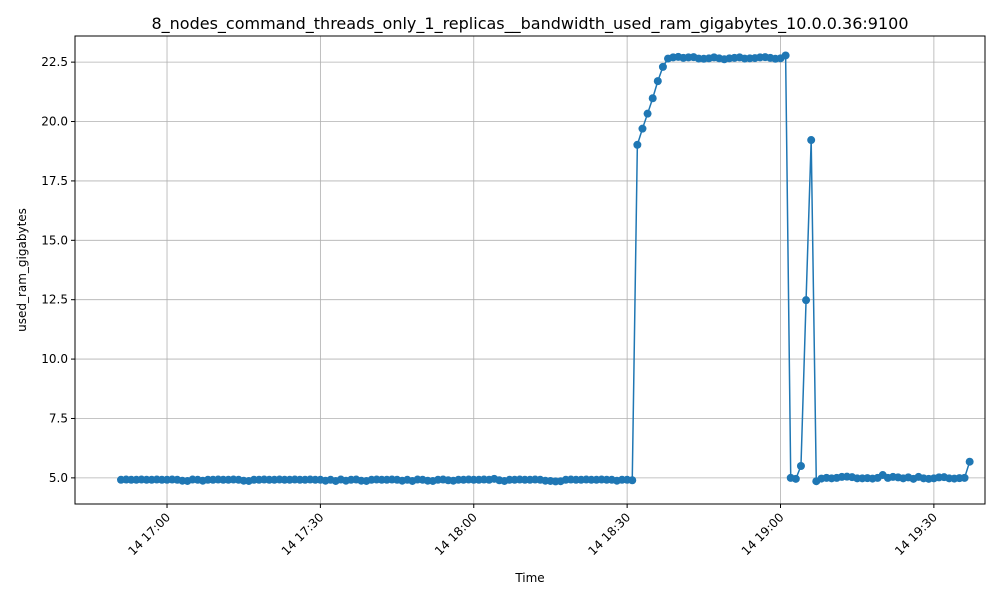 This screenshot has width=1000, height=600. Describe the element at coordinates (22, 270) in the screenshot. I see `y-axis-title: used_ram_gigabytes` at that location.